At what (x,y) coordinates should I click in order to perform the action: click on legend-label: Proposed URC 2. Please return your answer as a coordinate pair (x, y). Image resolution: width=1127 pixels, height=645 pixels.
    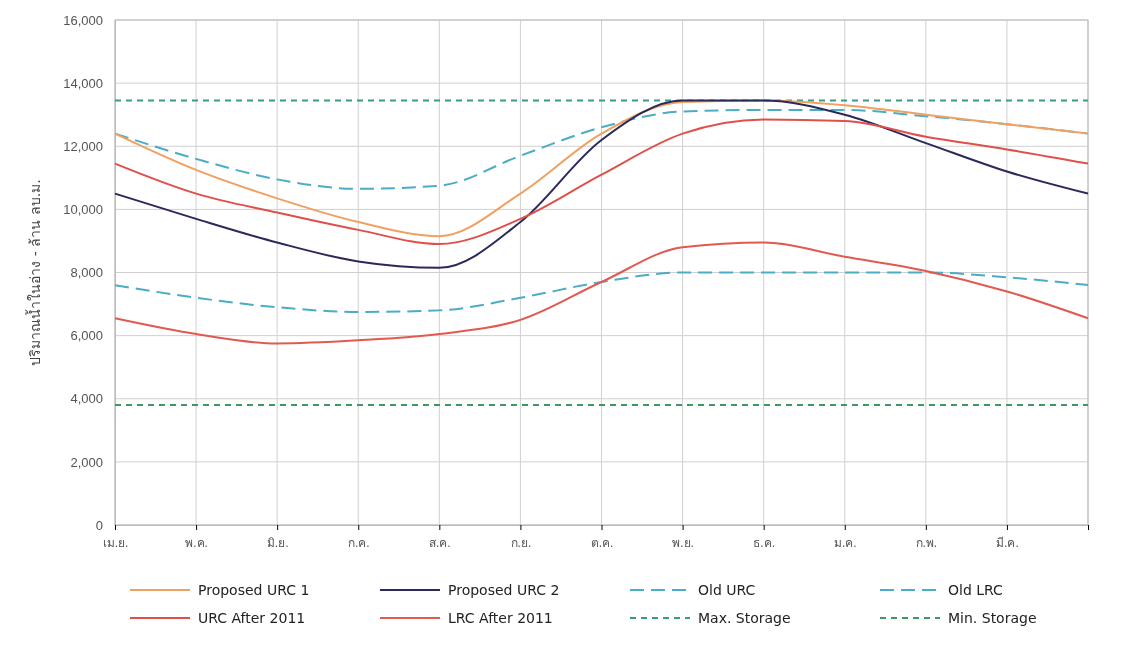
    Looking at the image, I should click on (504, 590).